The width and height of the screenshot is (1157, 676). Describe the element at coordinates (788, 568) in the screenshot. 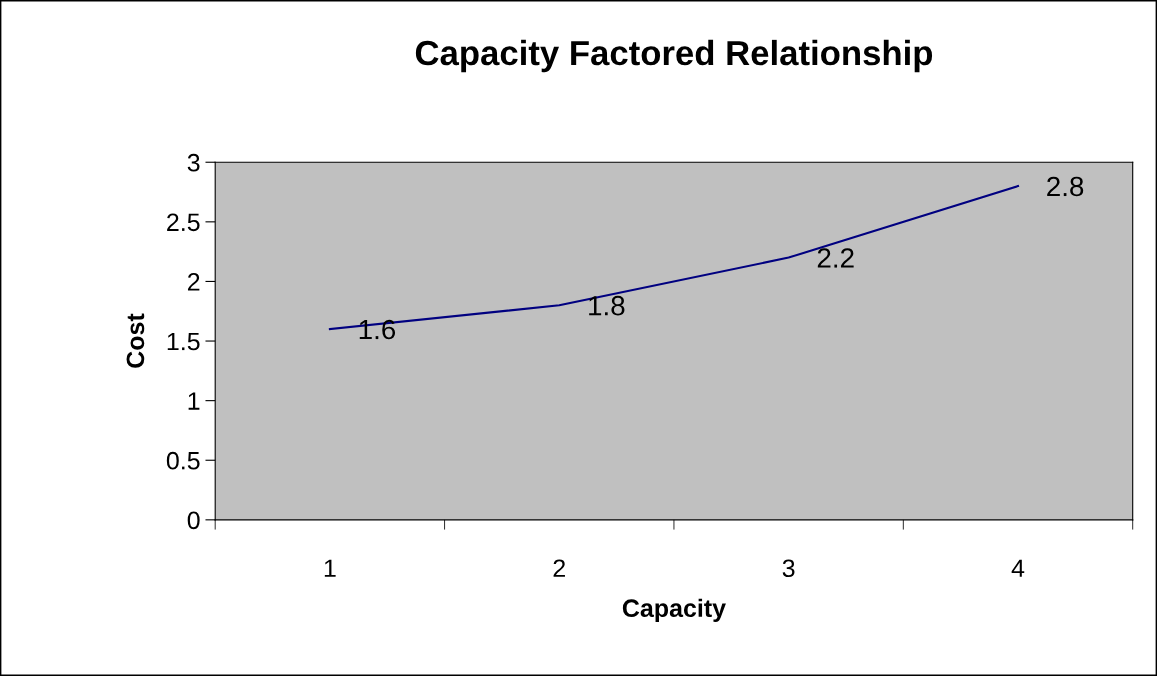

I see `x-tick-label: 3` at that location.